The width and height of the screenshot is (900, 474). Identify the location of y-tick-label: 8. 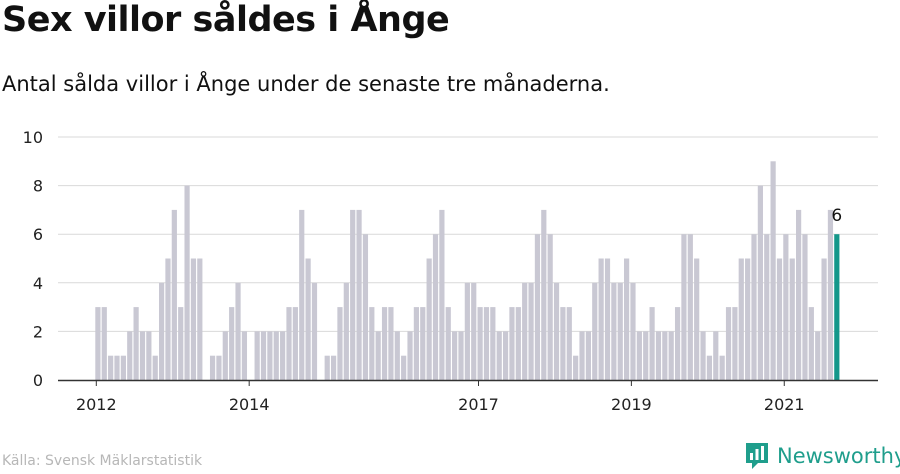
(38, 186).